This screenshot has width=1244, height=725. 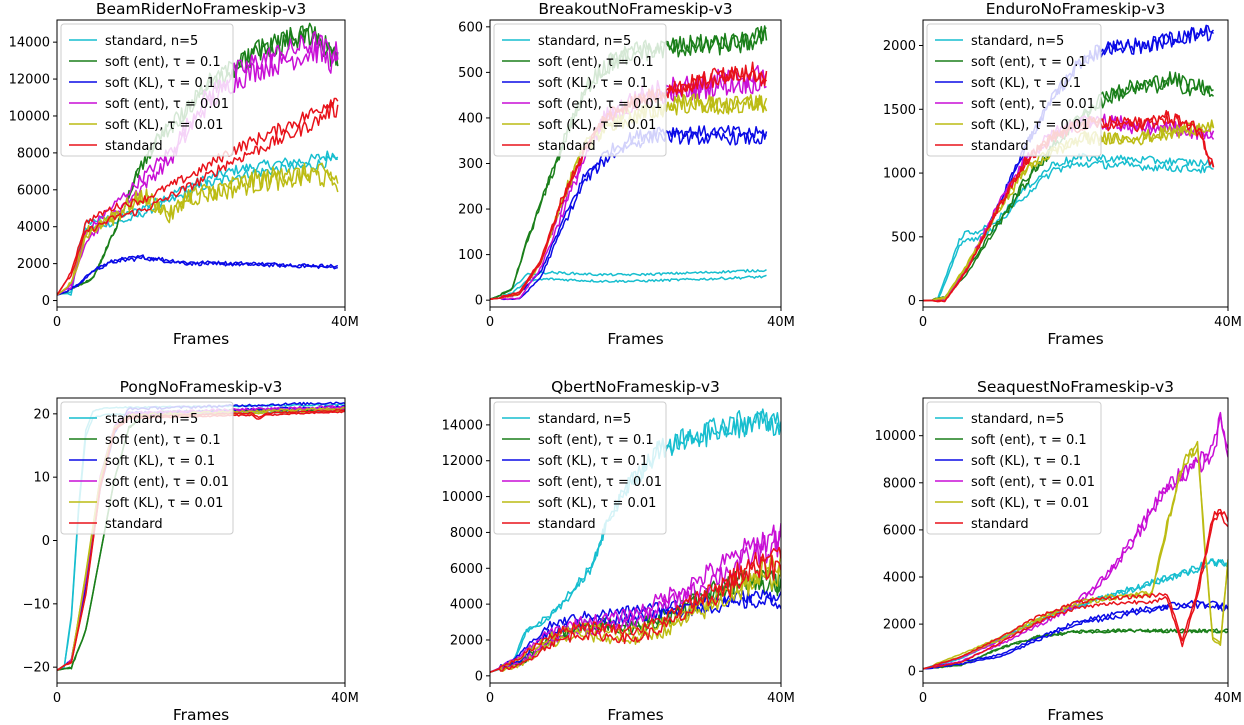 What do you see at coordinates (41, 478) in the screenshot?
I see `y-tick-label: 10` at bounding box center [41, 478].